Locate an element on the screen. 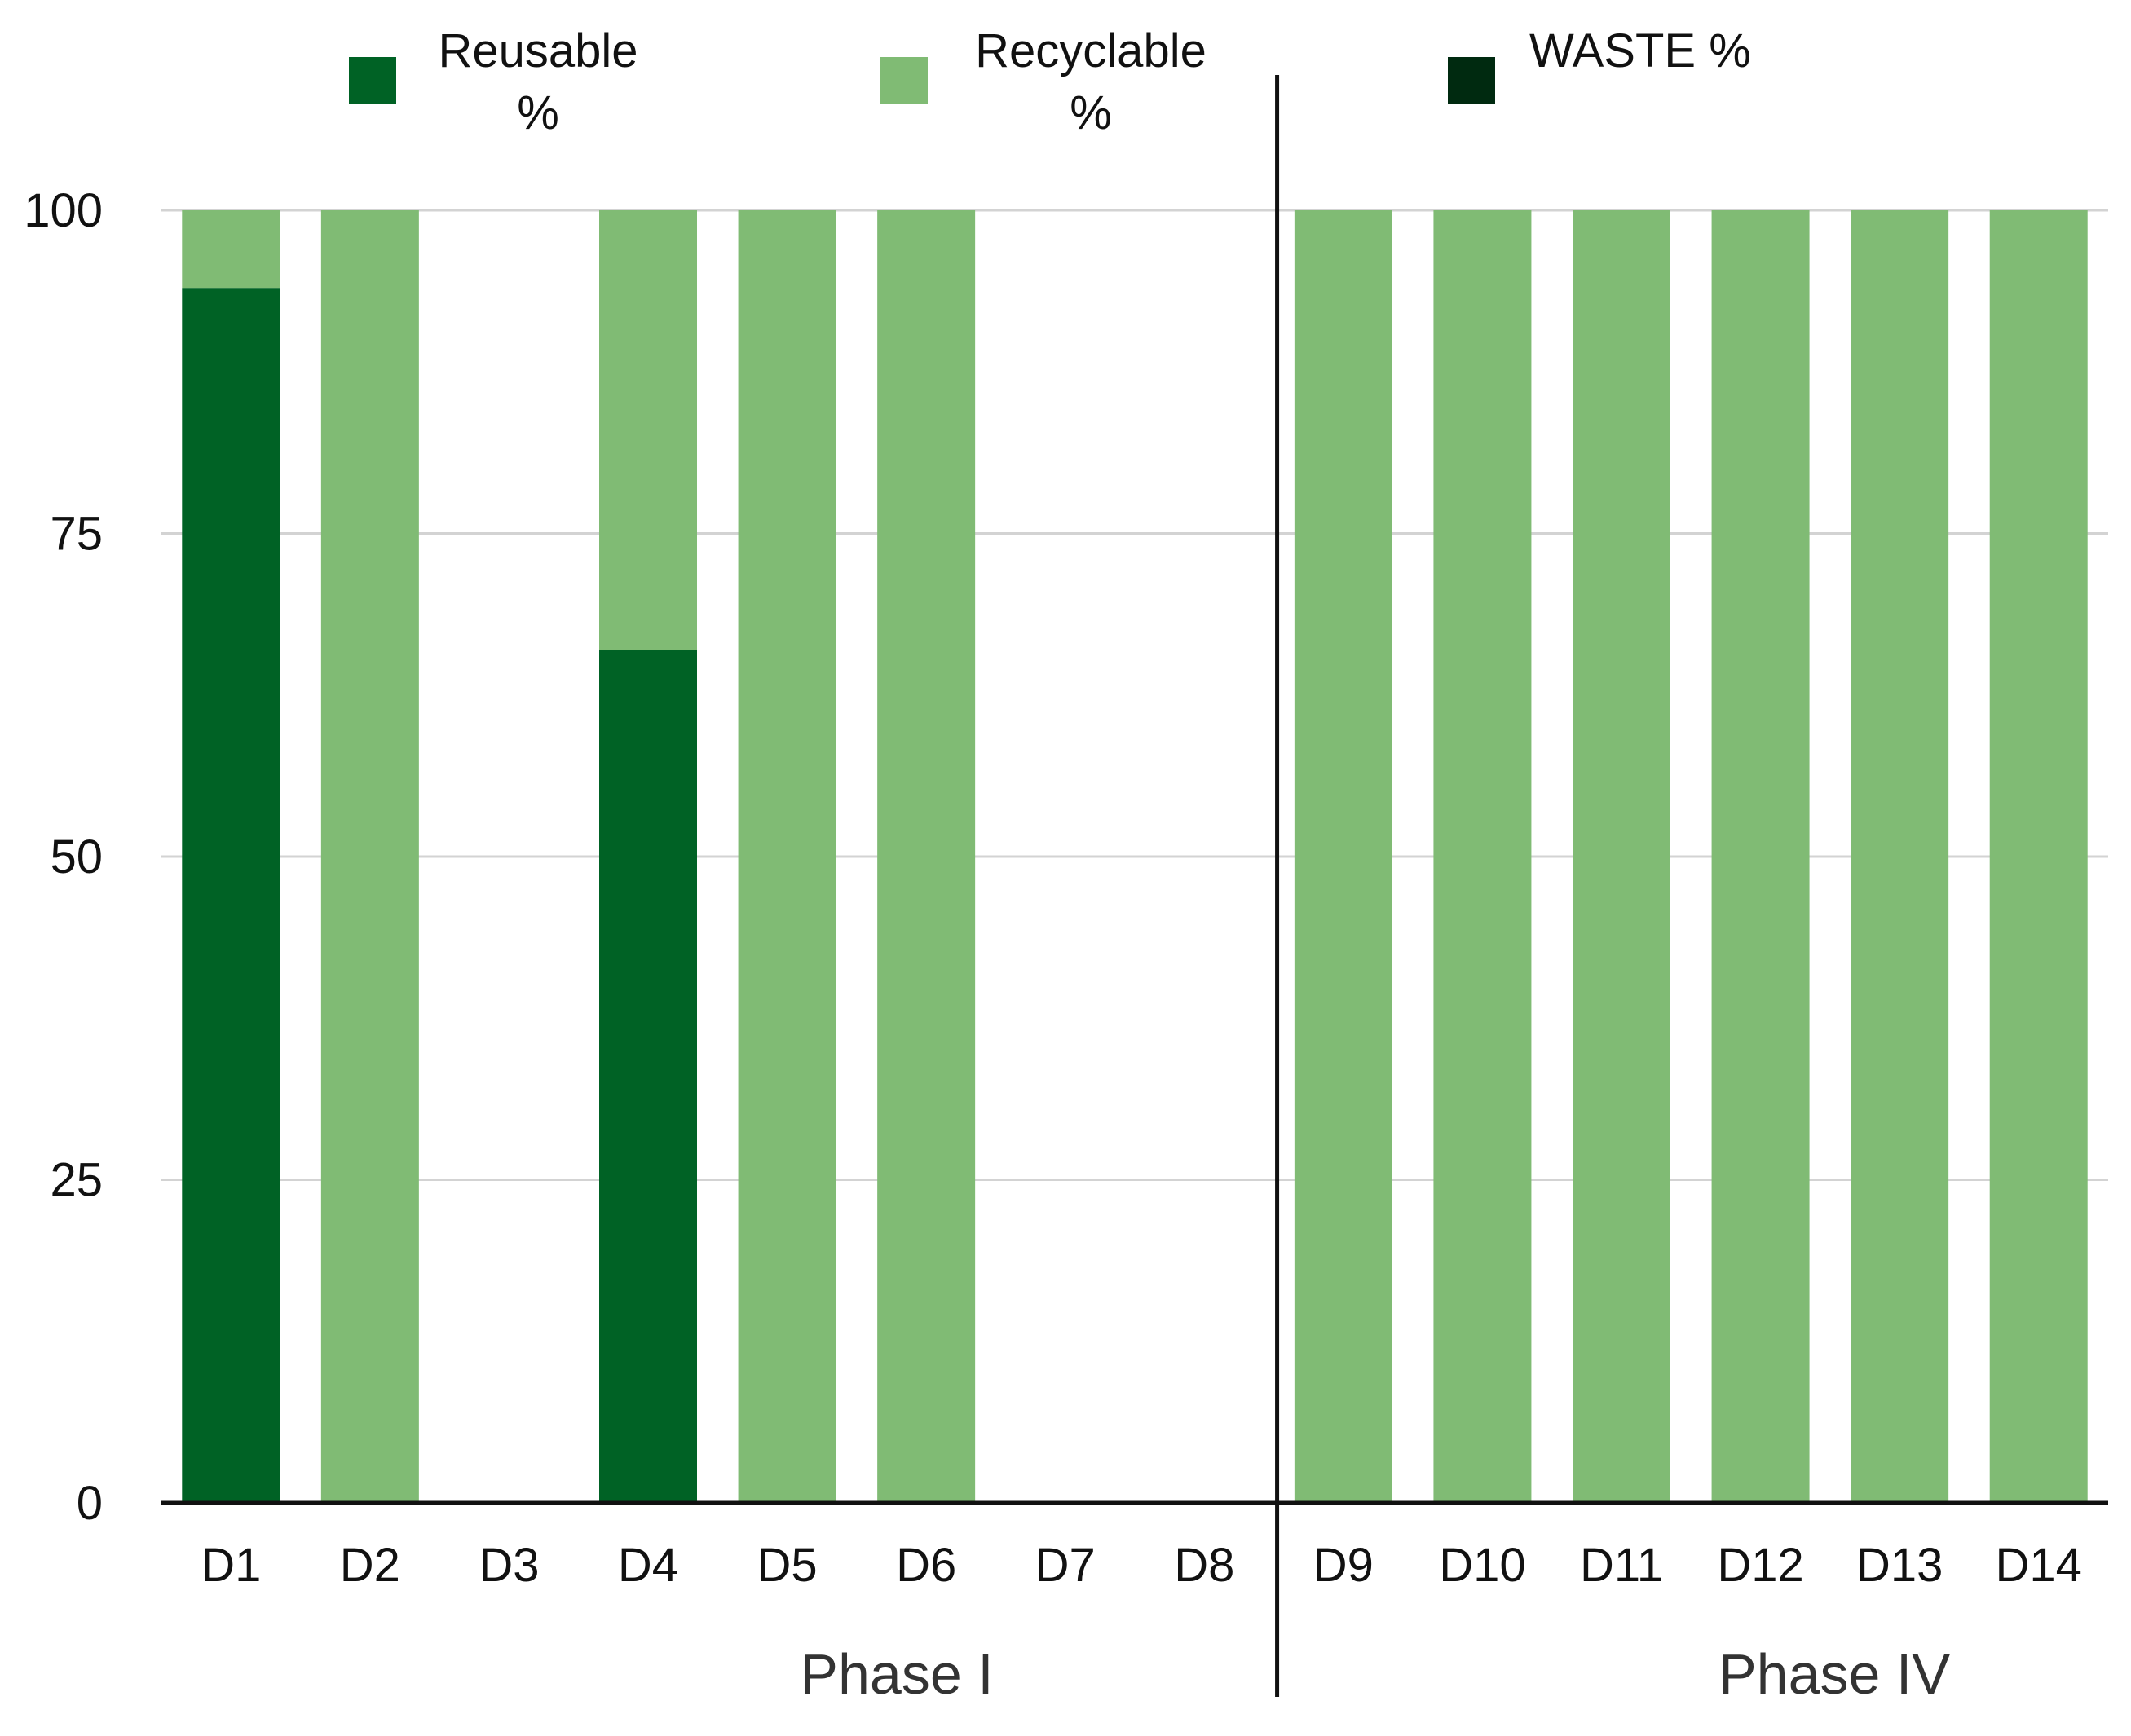  x-tick-label-d7: D7 is located at coordinates (1065, 1565).